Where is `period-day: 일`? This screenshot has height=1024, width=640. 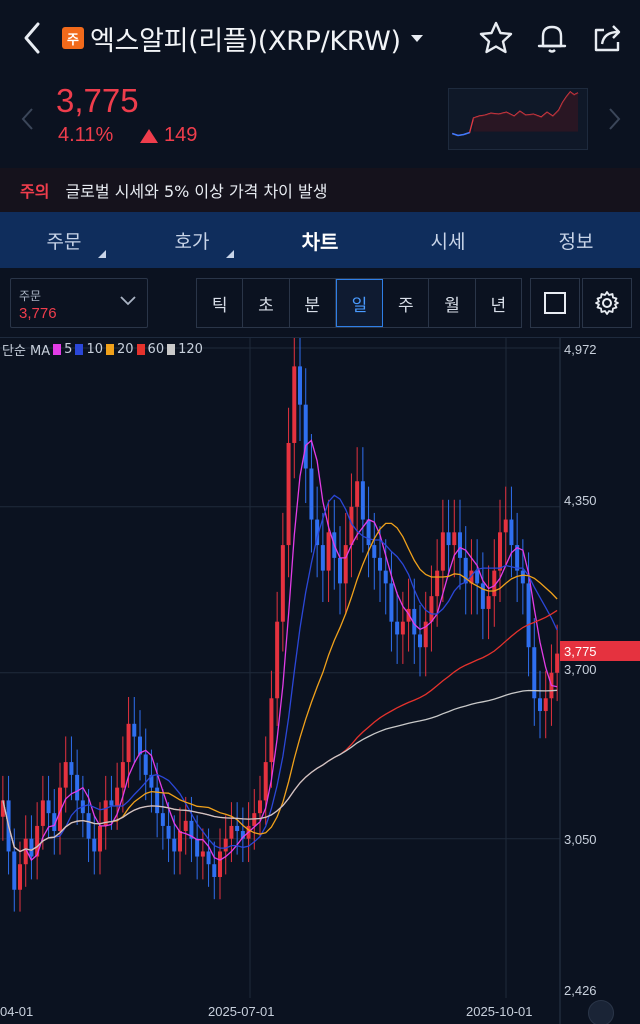
period-day: 일 is located at coordinates (359, 303).